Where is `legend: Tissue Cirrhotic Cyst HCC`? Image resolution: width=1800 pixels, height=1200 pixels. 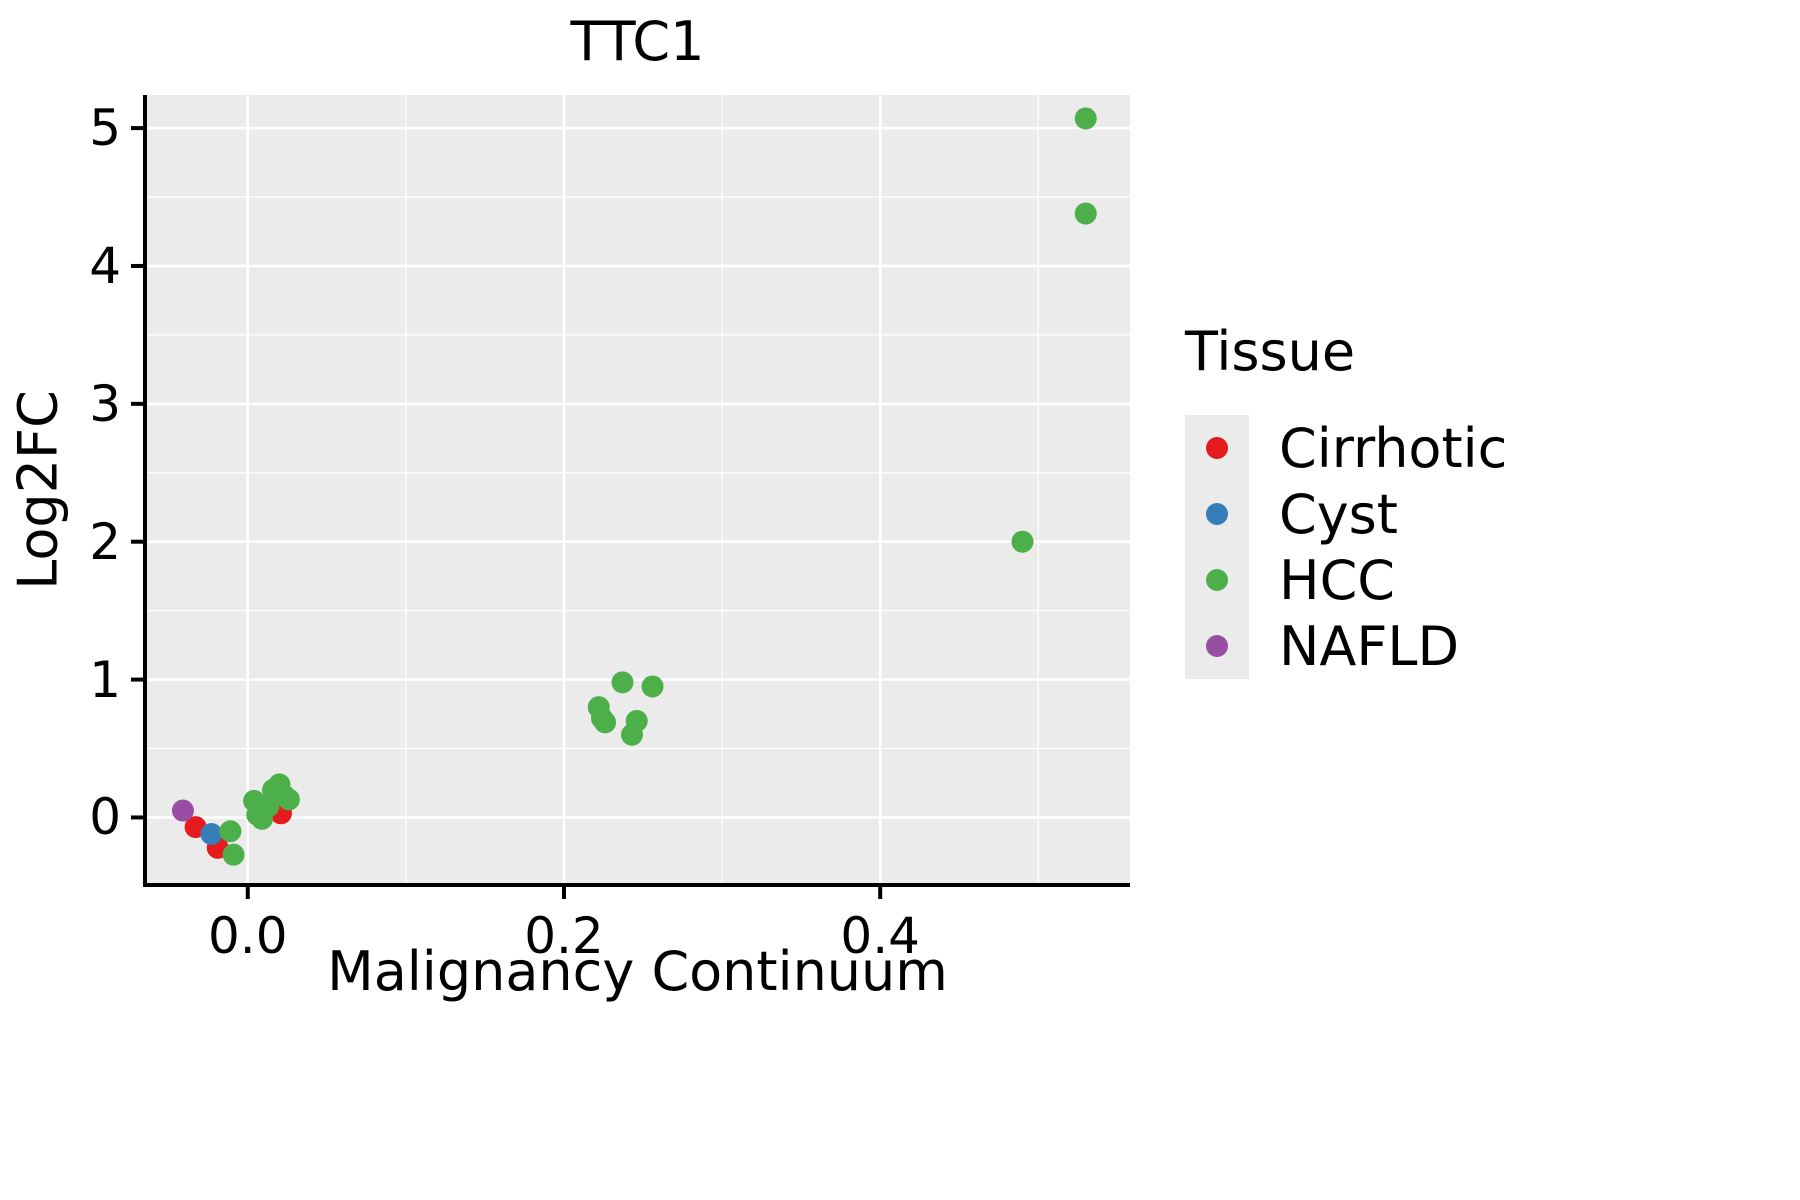 legend: Tissue Cirrhotic Cyst HCC is located at coordinates (1346, 499).